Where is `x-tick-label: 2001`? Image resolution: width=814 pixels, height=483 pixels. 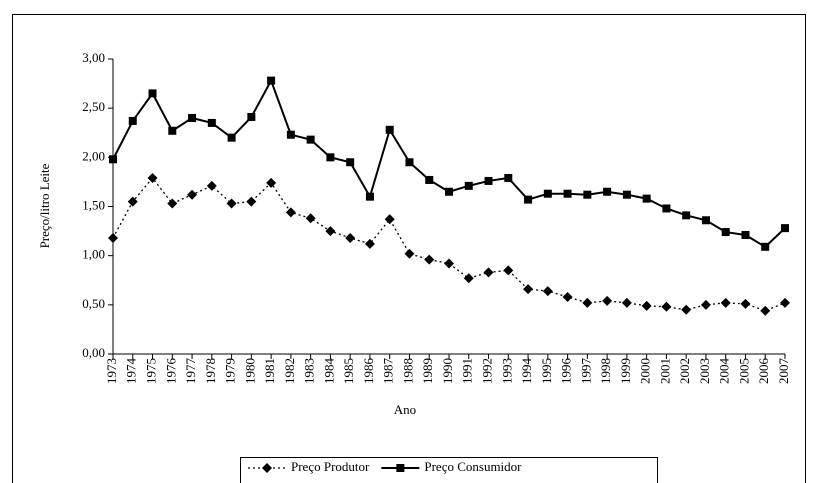
x-tick-label: 2001 is located at coordinates (664, 371).